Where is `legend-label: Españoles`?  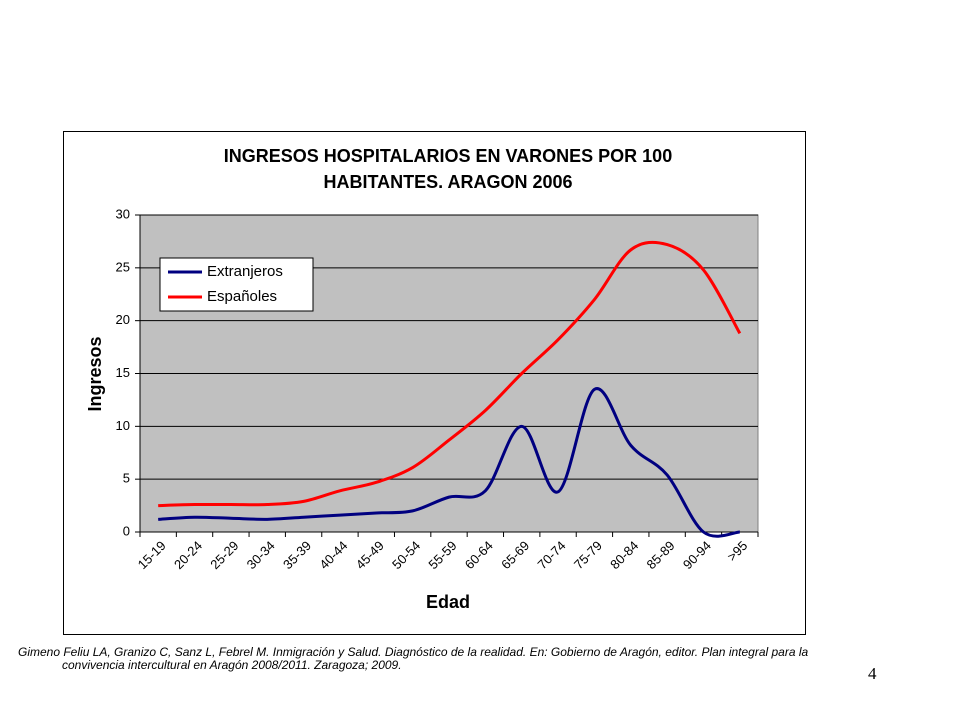 legend-label: Españoles is located at coordinates (242, 296).